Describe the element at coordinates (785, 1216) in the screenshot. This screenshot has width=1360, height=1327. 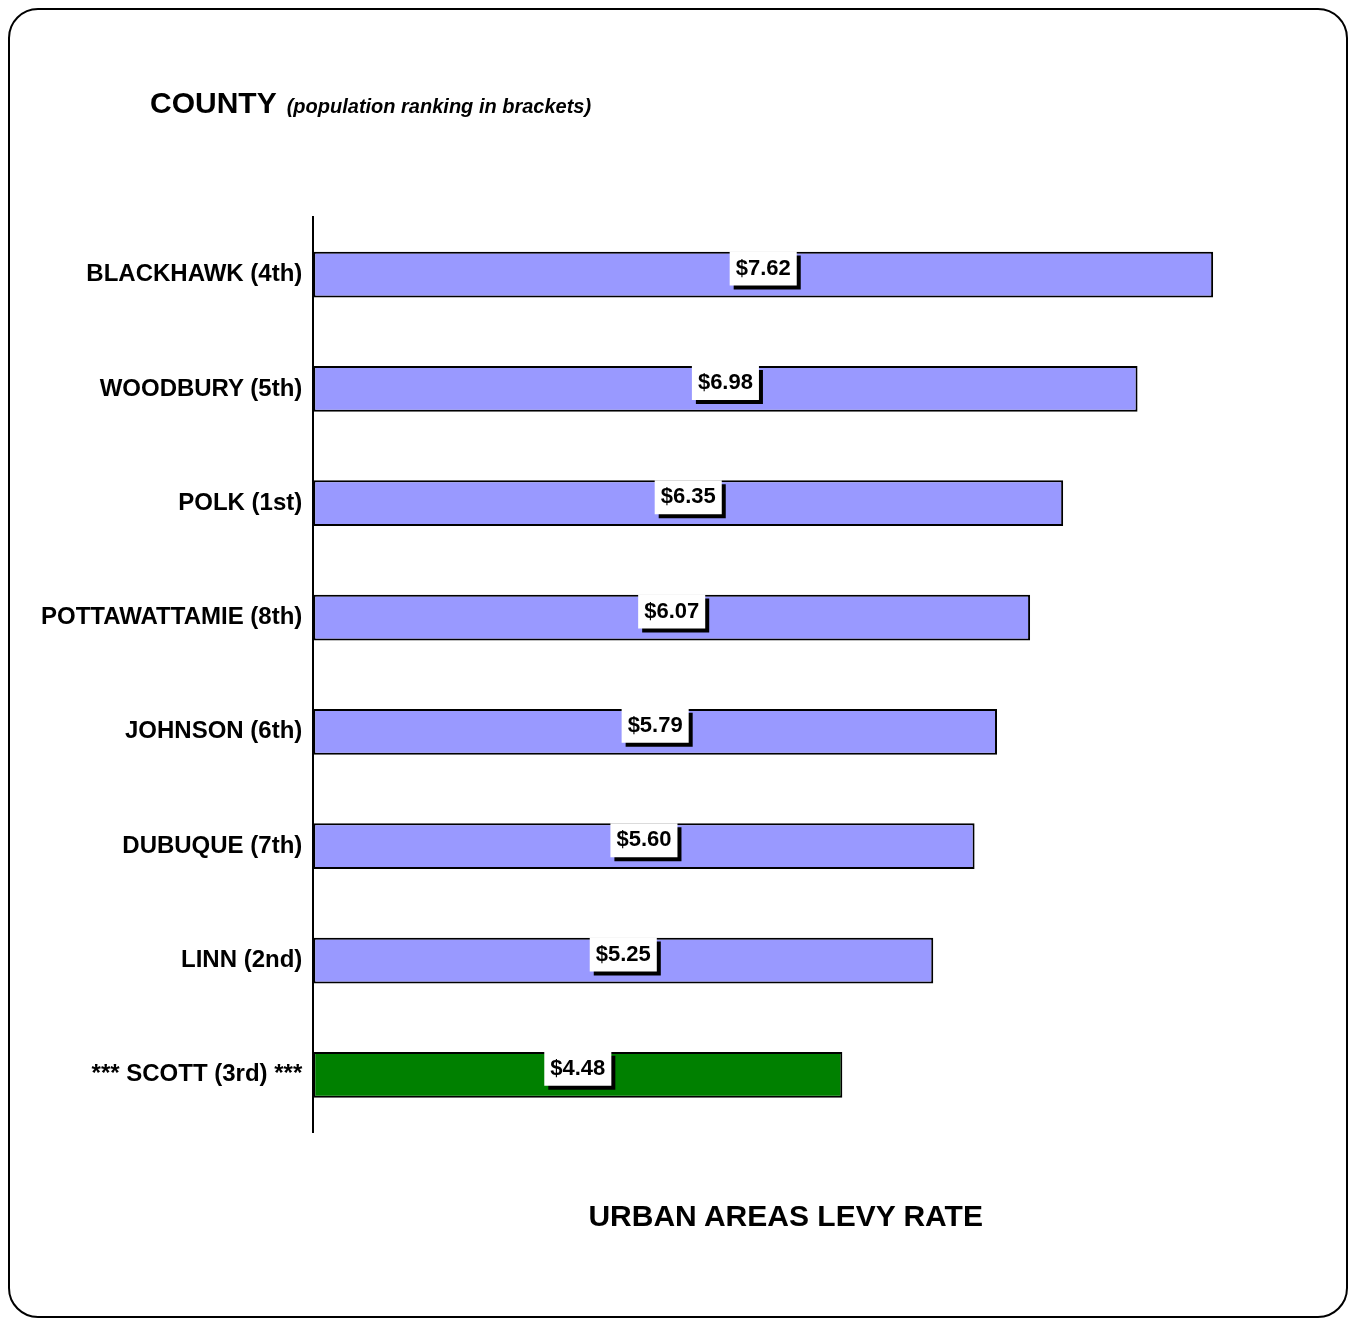
I see `x-axis-title: URBAN AREAS LEVY RATE` at that location.